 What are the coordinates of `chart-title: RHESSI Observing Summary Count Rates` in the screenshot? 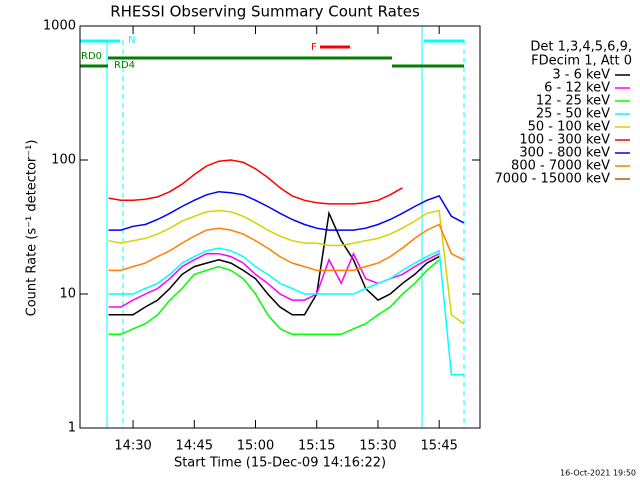 It's located at (265, 12).